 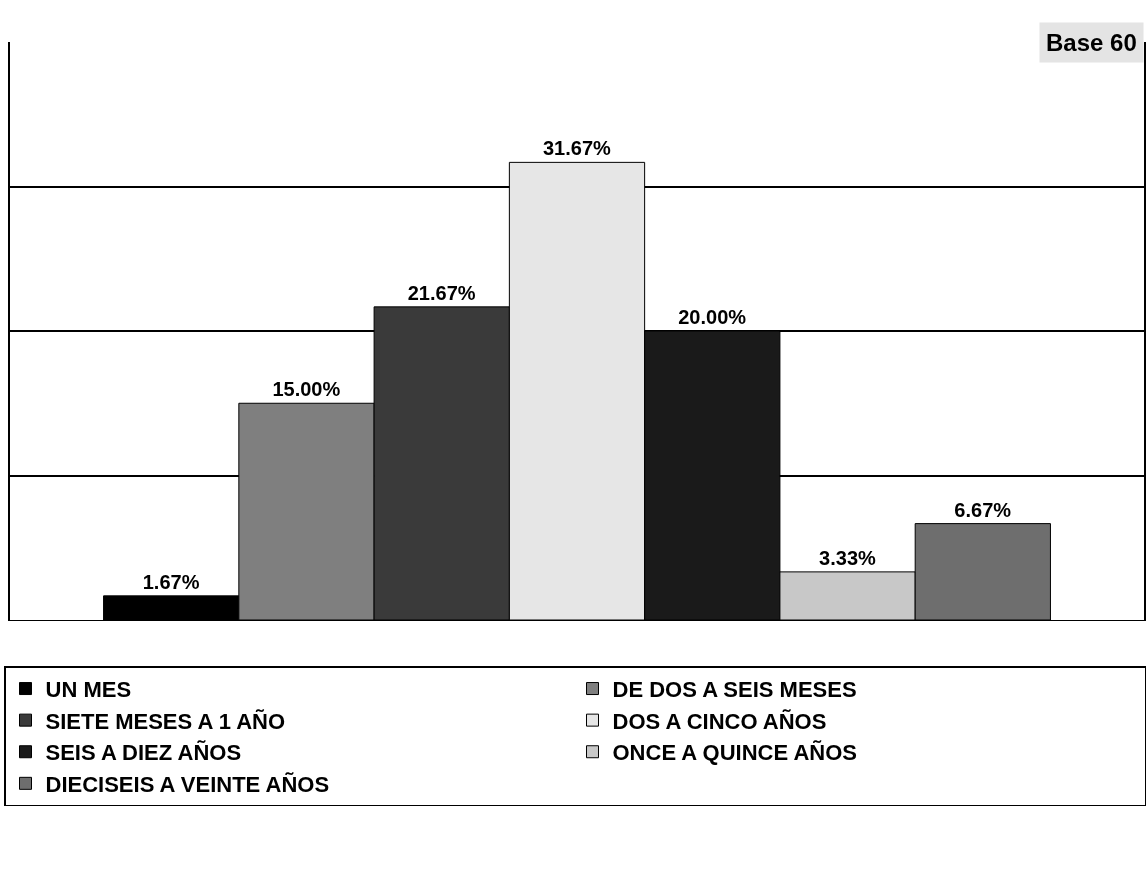 I want to click on data-label: 21.67%, so click(x=441, y=292).